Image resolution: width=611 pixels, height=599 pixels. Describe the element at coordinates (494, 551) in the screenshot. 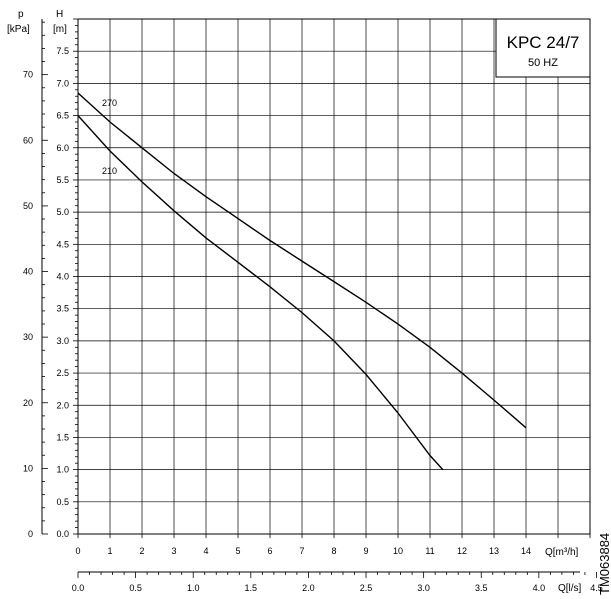

I see `flow-m3h-tick-label: 13` at that location.